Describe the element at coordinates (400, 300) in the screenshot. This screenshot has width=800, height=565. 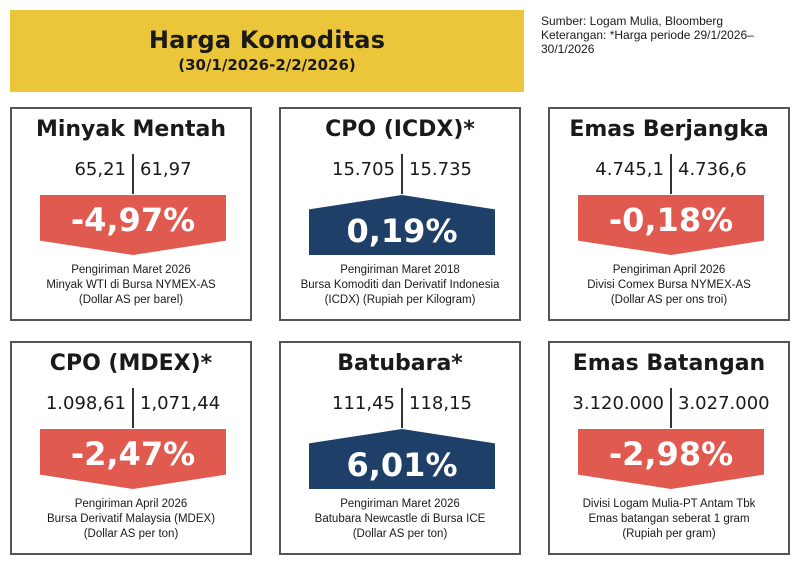
I see `note-line: (ICDX) (Rupiah per Kilogram)` at that location.